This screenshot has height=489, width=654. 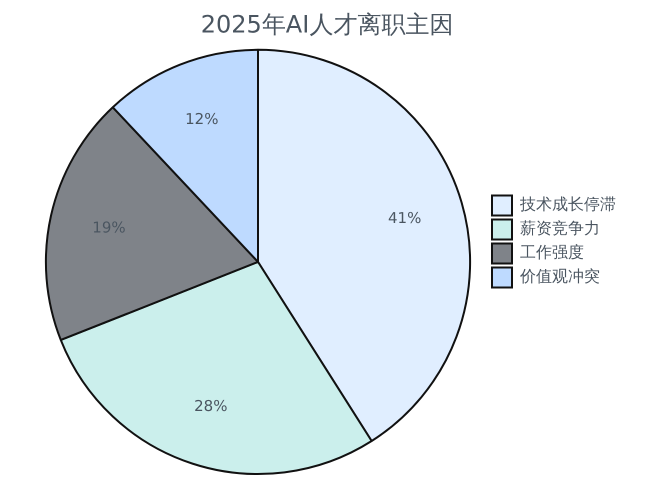 What do you see at coordinates (567, 204) in the screenshot?
I see `legend-label: 技术成长停滞` at bounding box center [567, 204].